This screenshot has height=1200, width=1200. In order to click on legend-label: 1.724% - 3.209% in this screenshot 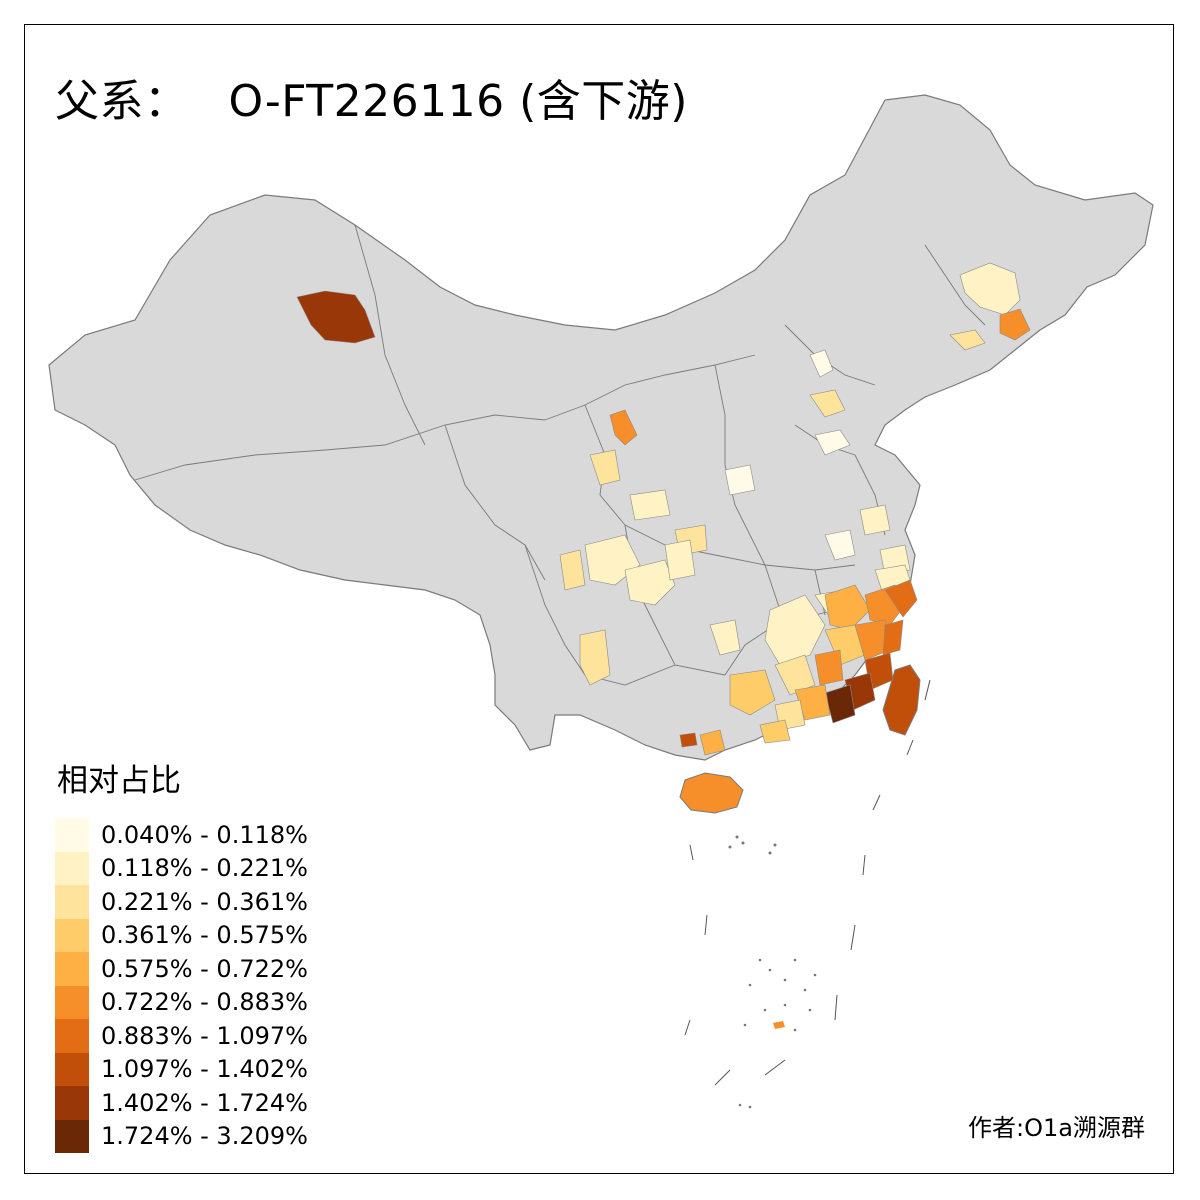, I will do `click(204, 1136)`.